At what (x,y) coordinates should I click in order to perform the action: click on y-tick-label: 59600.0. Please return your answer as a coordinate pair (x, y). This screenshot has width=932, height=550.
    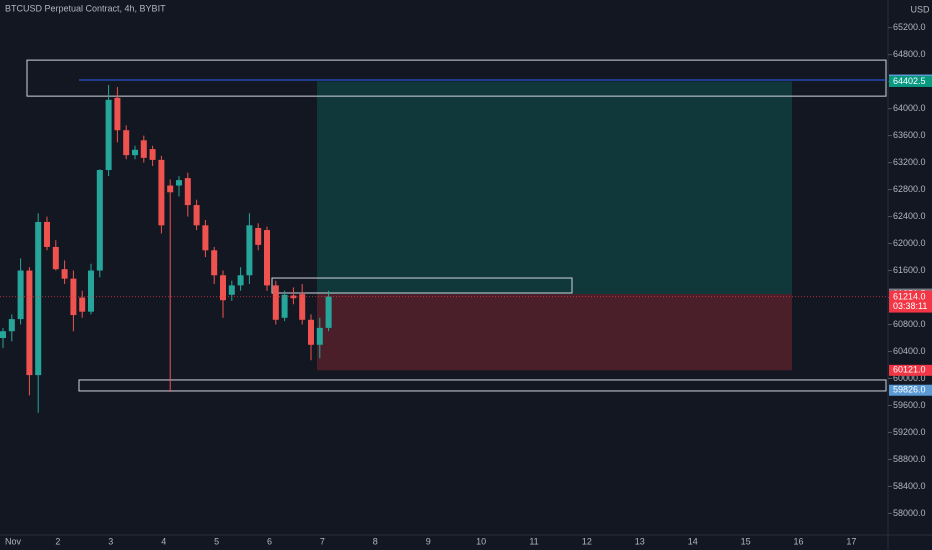
    Looking at the image, I should click on (909, 405).